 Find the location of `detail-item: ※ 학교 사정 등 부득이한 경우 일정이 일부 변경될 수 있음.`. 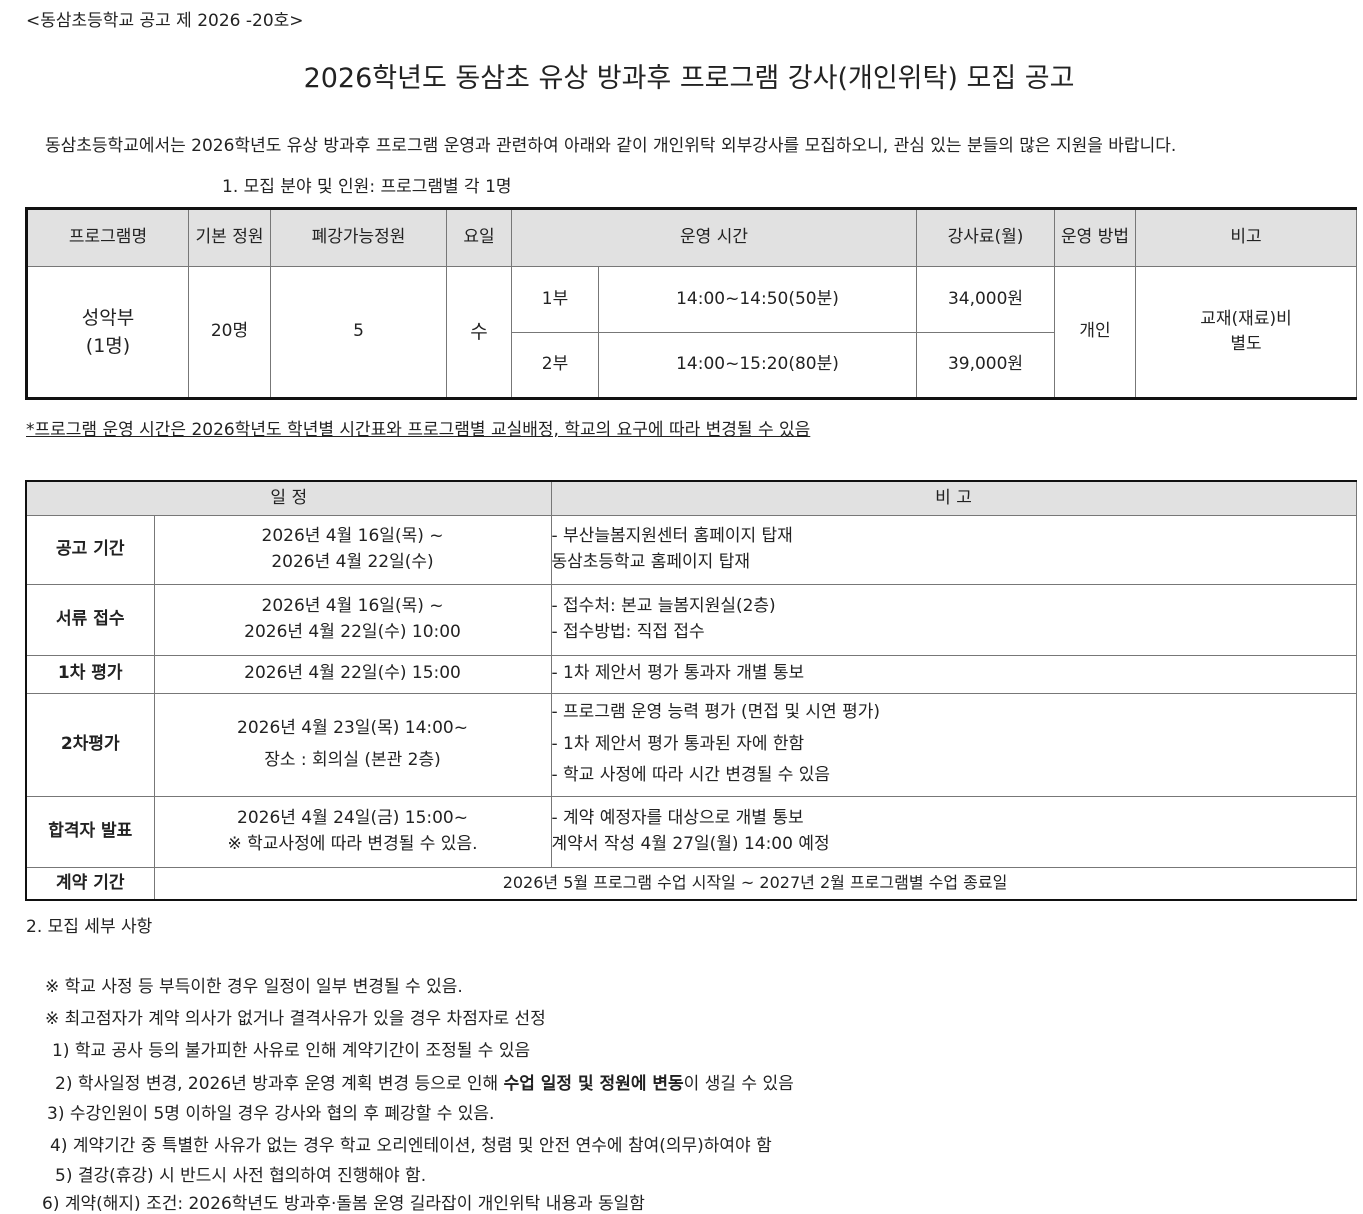

detail-item: ※ 학교 사정 등 부득이한 경우 일정이 일부 변경될 수 있음. is located at coordinates (254, 987).